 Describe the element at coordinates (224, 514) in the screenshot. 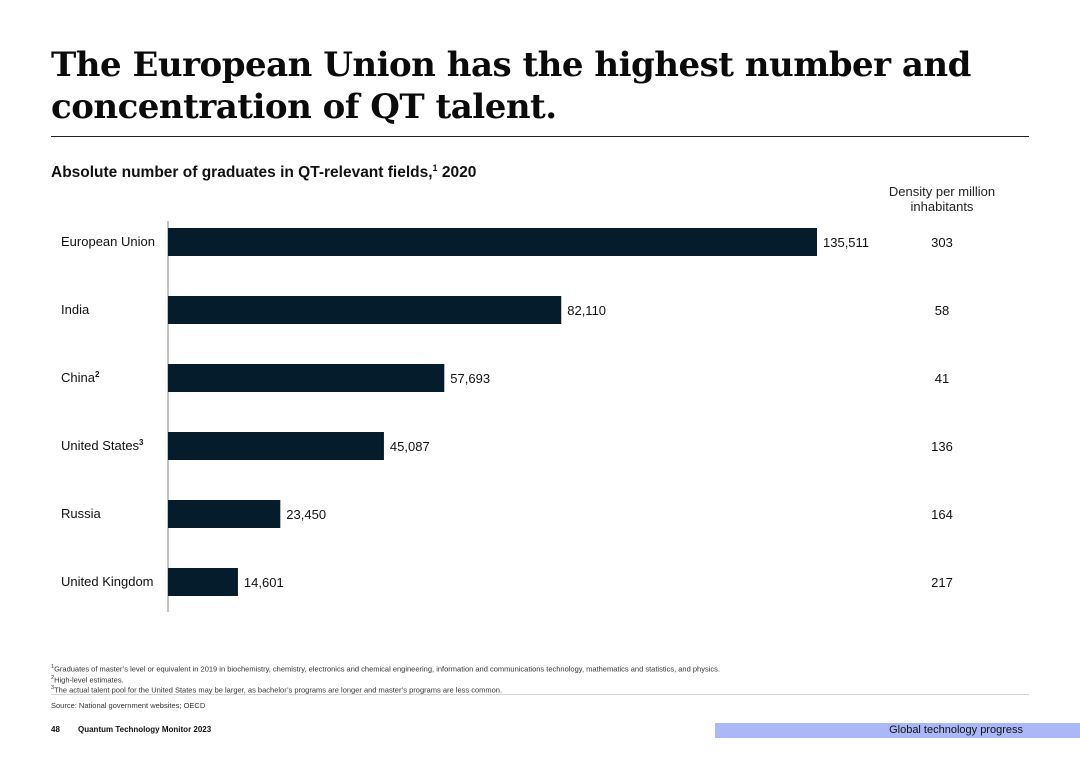

I see `bar-russia` at that location.